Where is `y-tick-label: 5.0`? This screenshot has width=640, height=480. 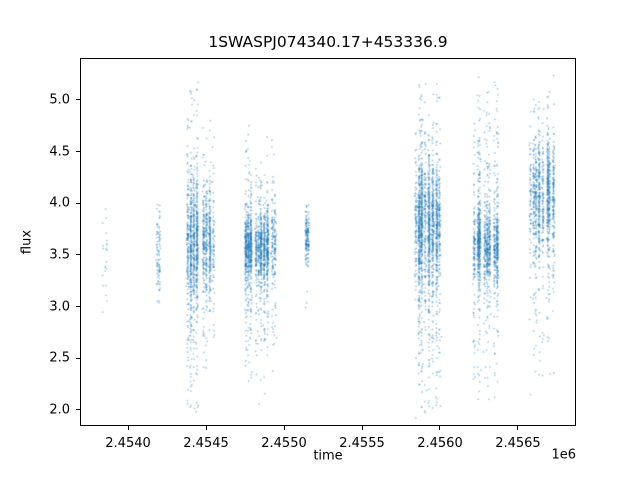
y-tick-label: 5.0 is located at coordinates (59, 100).